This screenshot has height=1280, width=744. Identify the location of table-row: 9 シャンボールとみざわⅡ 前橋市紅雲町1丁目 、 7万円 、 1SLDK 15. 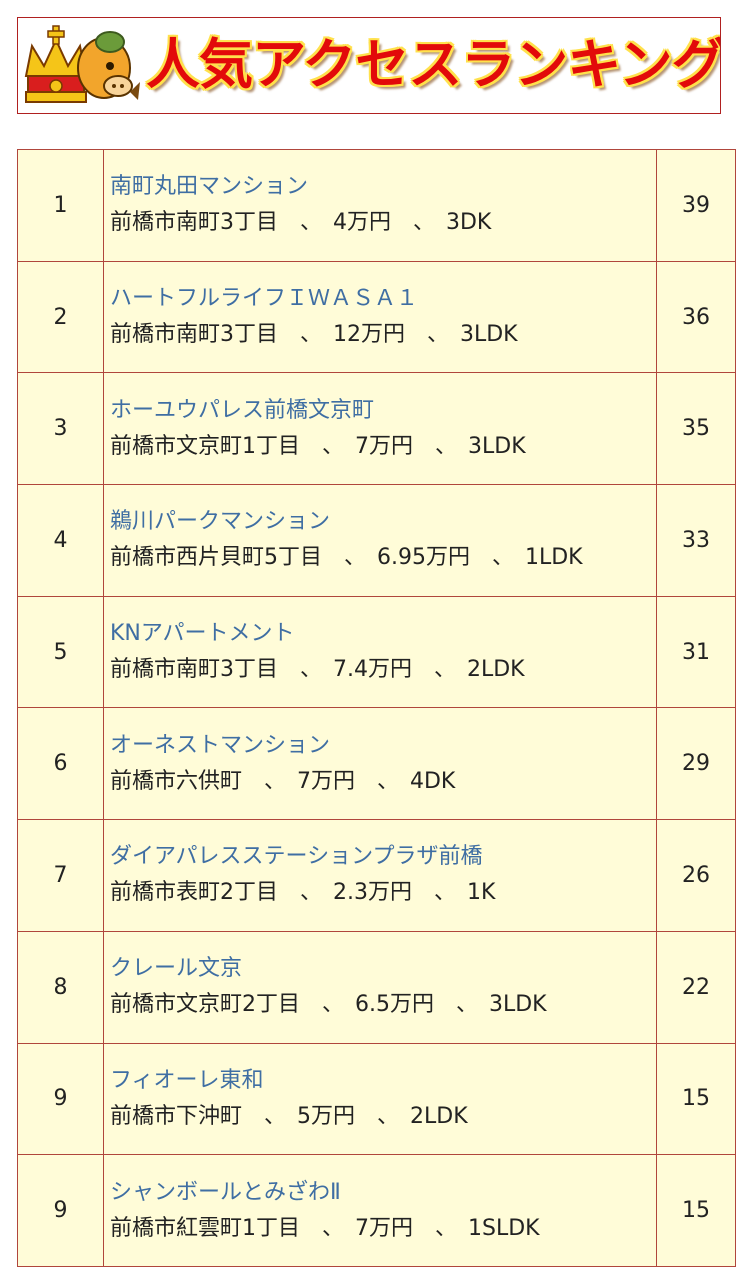
(376, 1210).